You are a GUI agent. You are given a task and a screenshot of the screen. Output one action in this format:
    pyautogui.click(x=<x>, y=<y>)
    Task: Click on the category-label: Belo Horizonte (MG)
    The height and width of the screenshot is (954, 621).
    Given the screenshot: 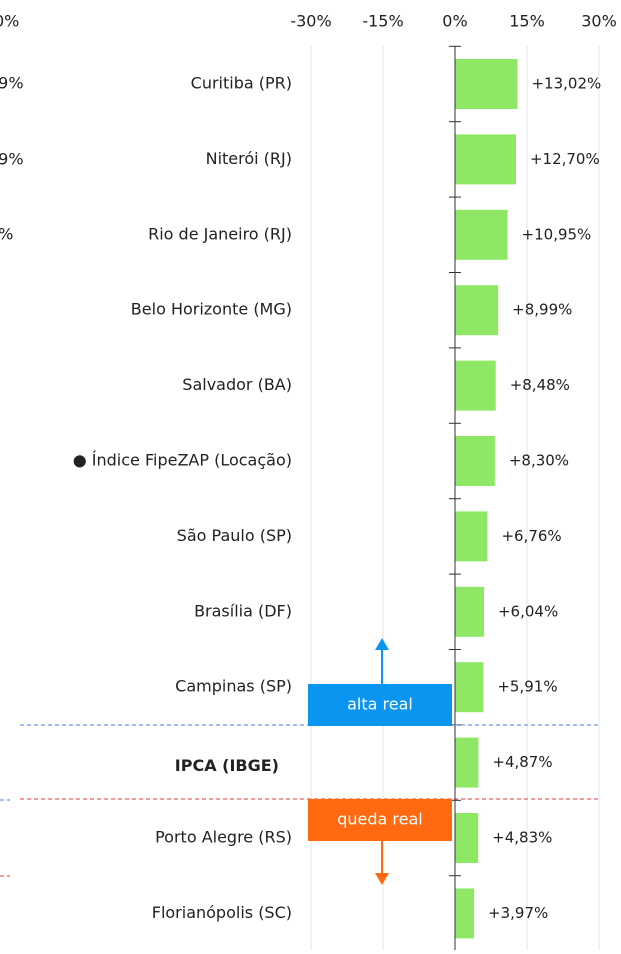 What is the action you would take?
    pyautogui.click(x=211, y=309)
    